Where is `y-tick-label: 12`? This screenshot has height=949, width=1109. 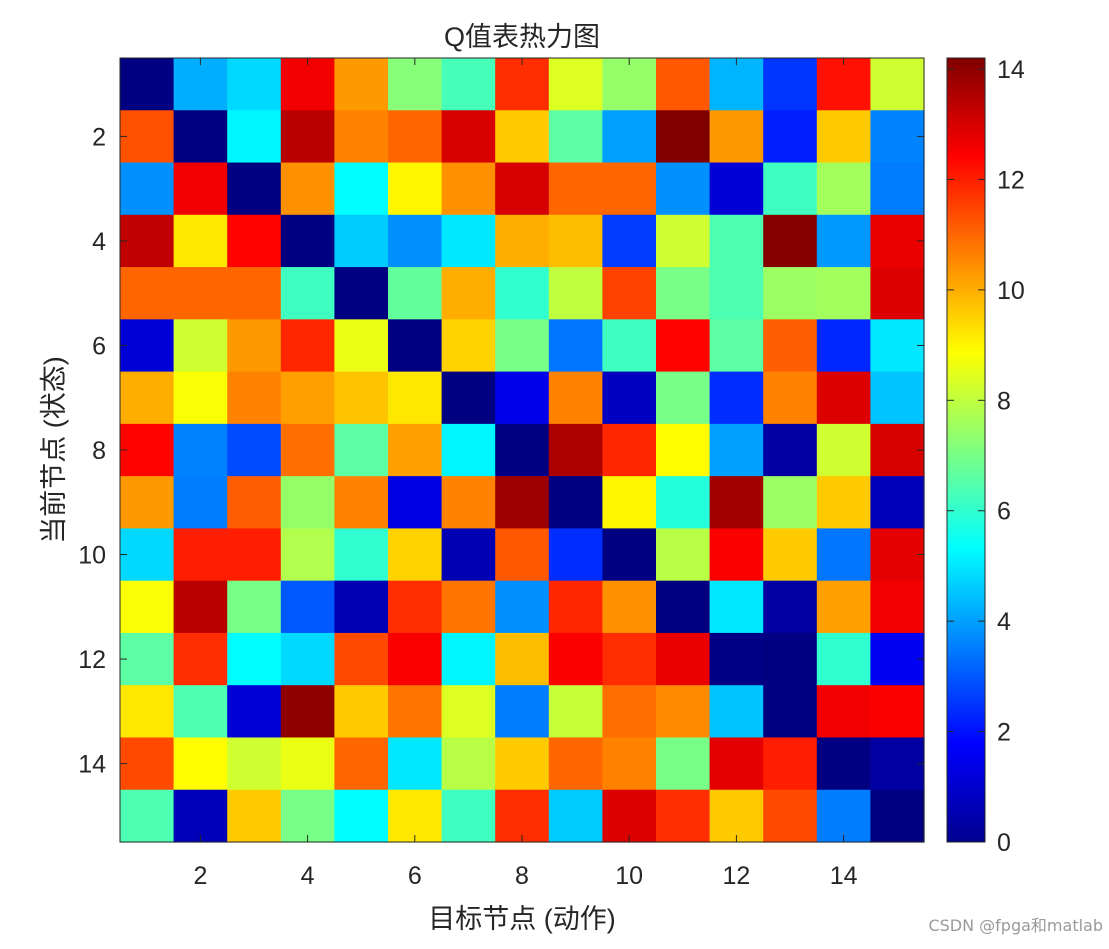
y-tick-label: 12 is located at coordinates (92, 660).